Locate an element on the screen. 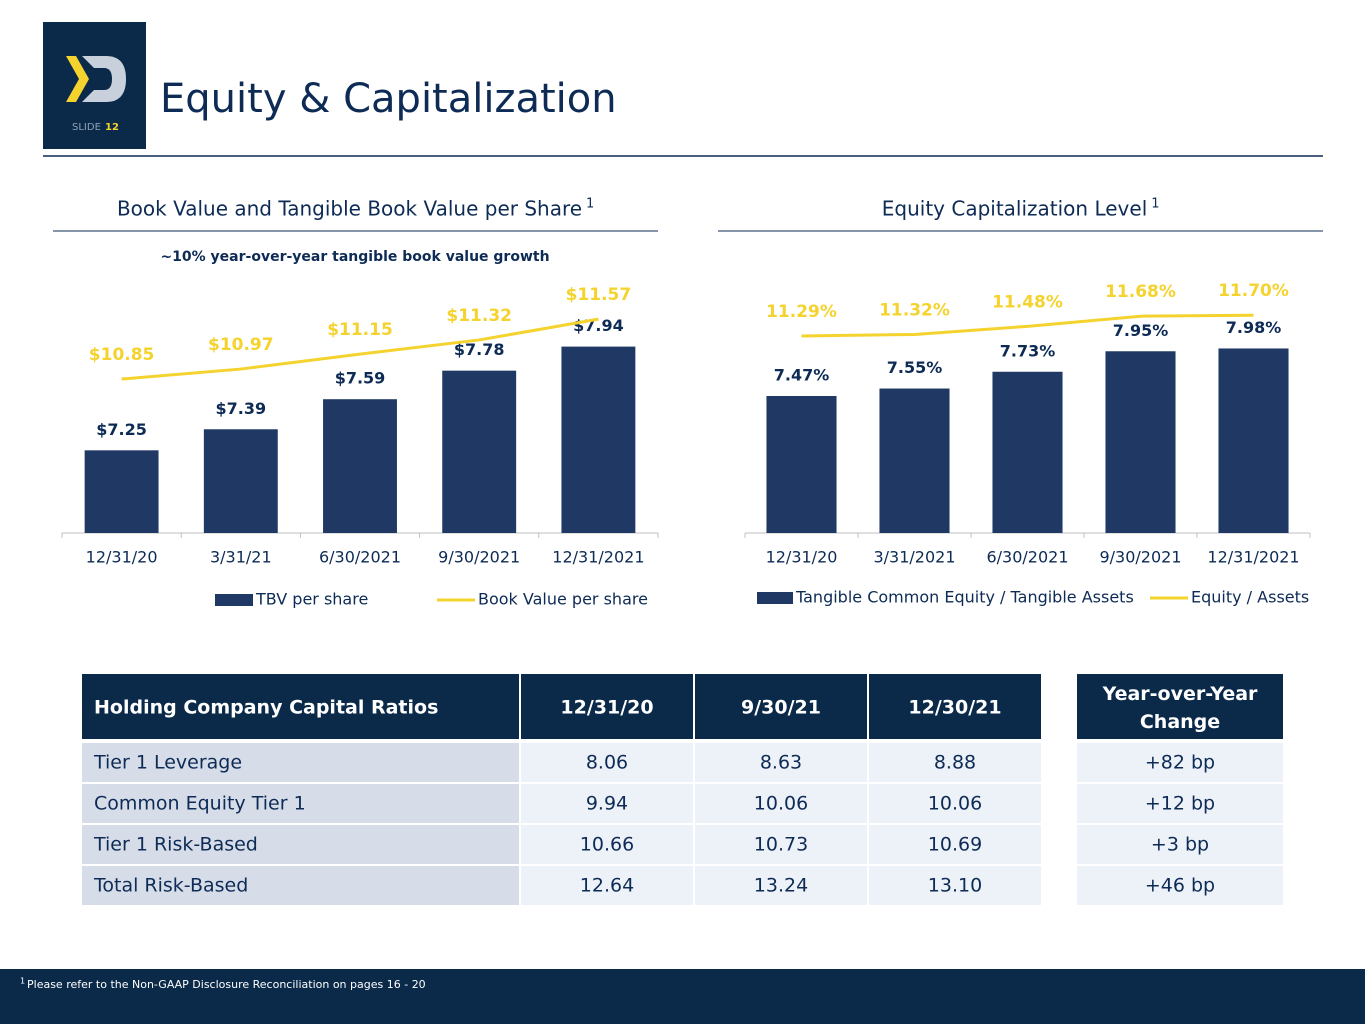 The width and height of the screenshot is (1365, 1024). table-cell-text: 10.73 is located at coordinates (781, 845).